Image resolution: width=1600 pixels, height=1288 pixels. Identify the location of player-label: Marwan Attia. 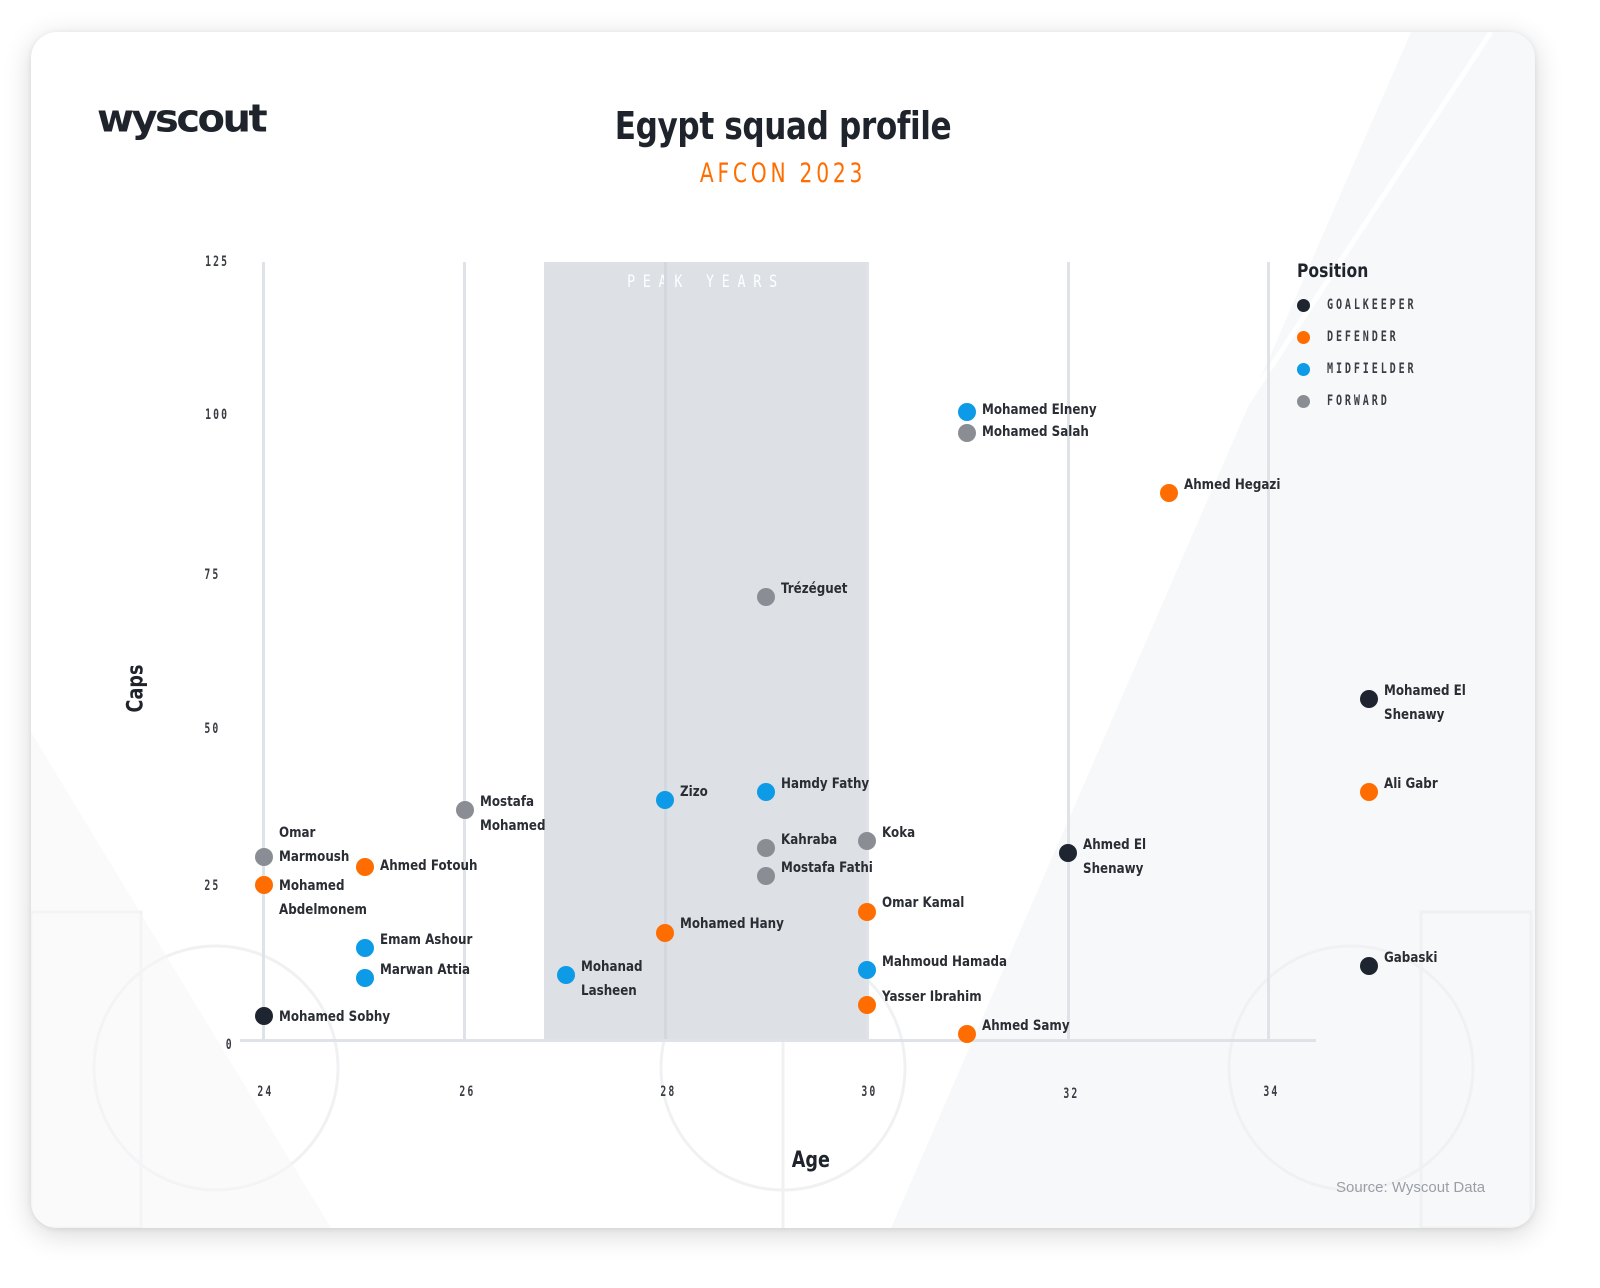
(425, 970).